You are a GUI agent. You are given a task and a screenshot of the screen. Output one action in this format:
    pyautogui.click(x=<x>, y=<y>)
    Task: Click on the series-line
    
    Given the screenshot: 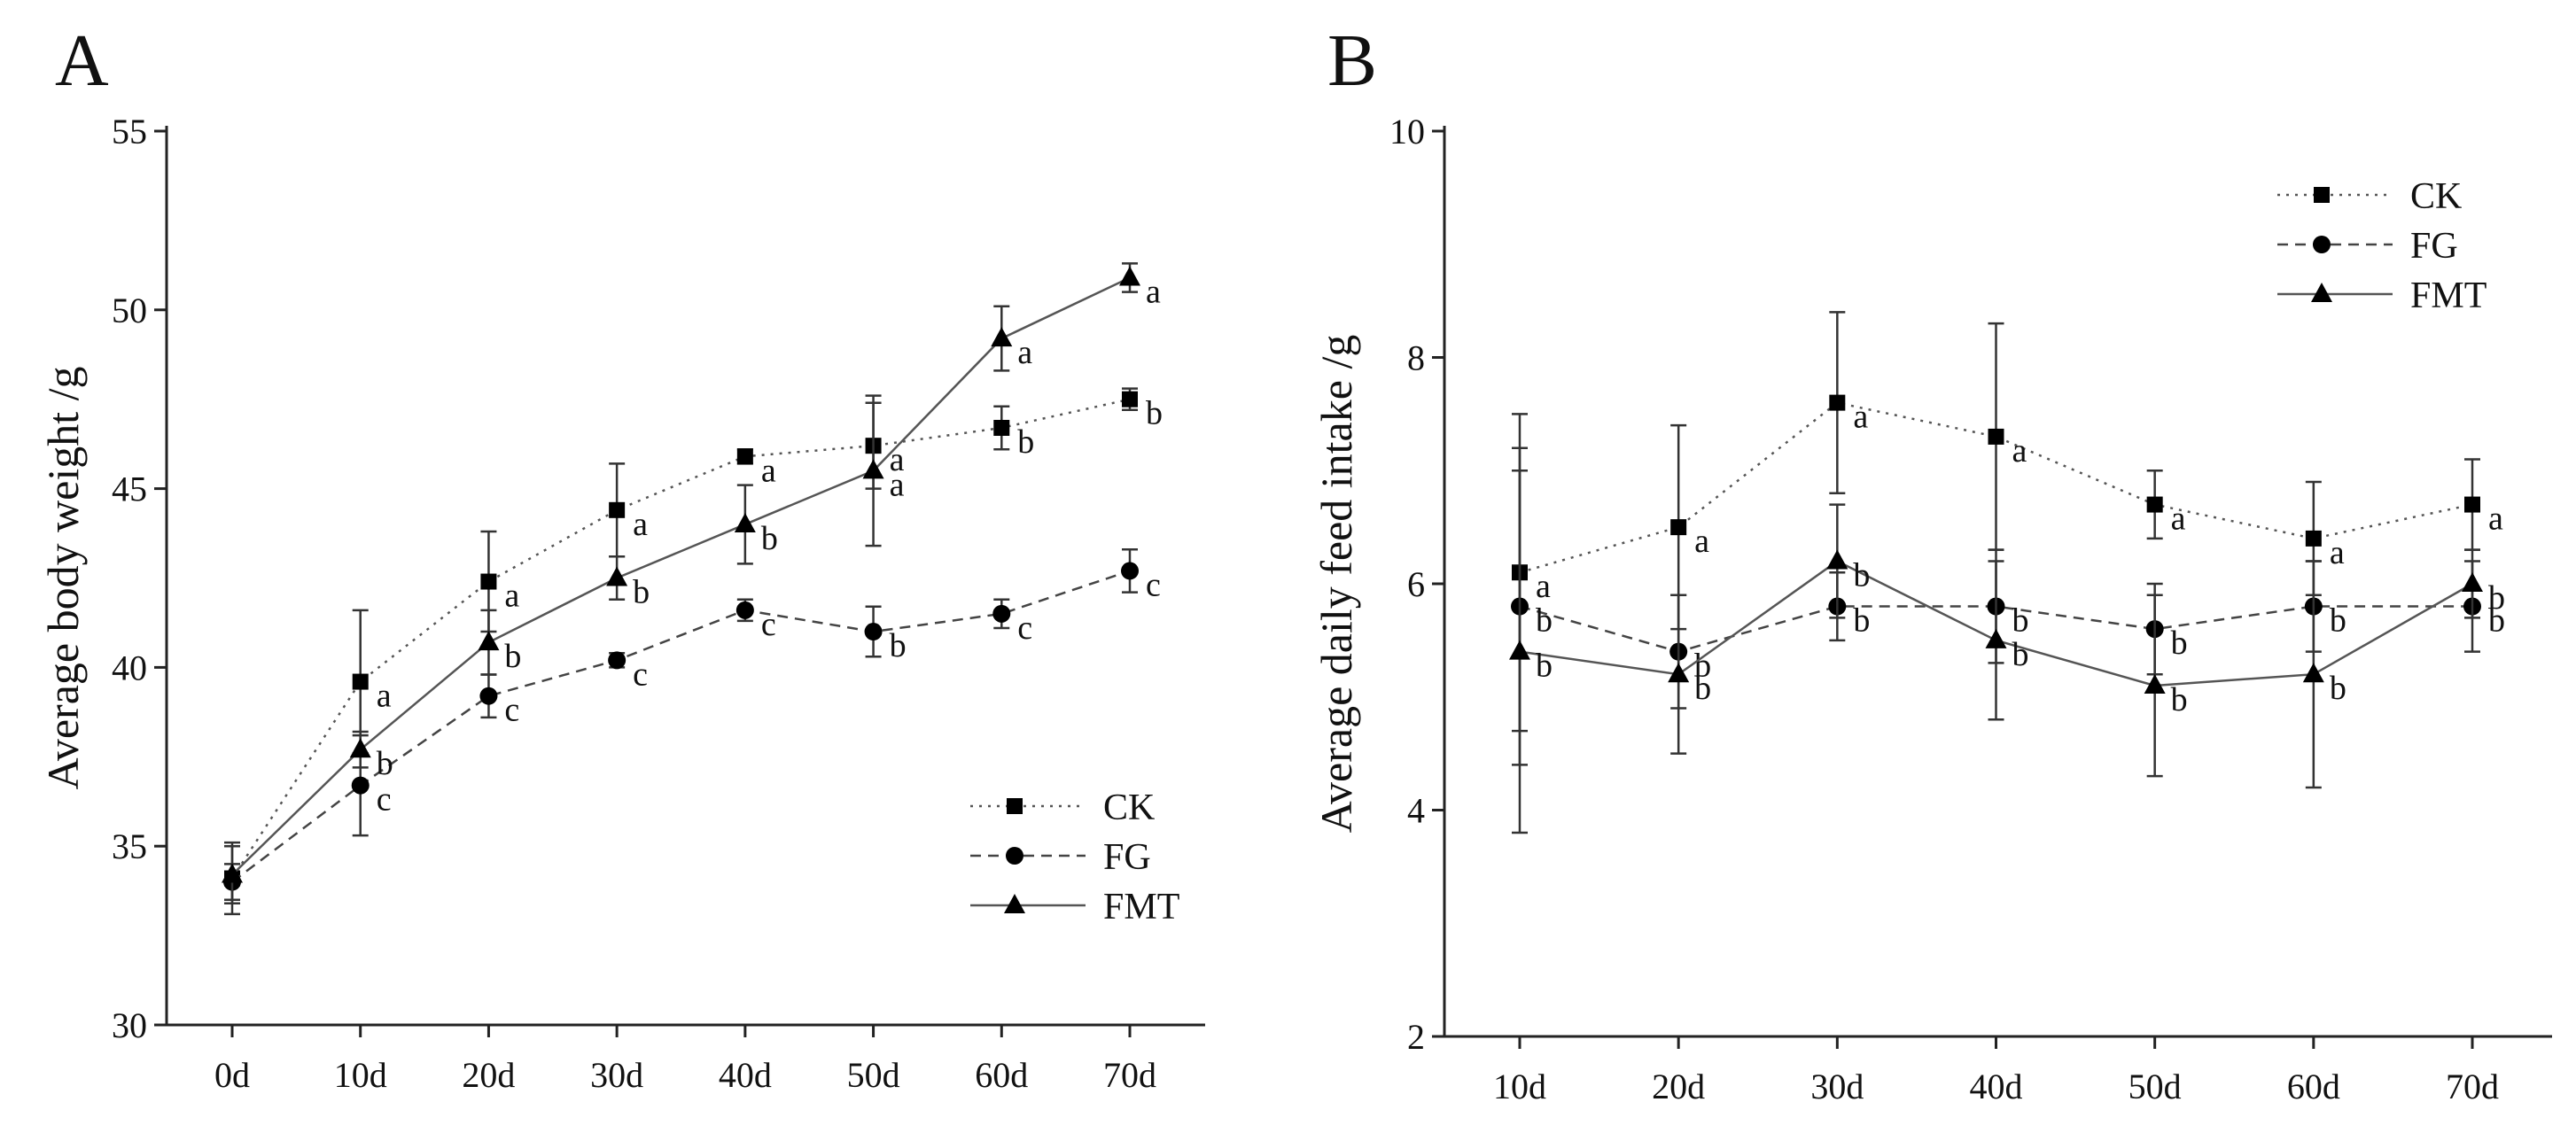 What is the action you would take?
    pyautogui.click(x=681, y=726)
    